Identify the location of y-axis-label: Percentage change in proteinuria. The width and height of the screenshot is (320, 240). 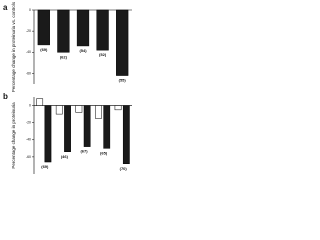
(13, 135).